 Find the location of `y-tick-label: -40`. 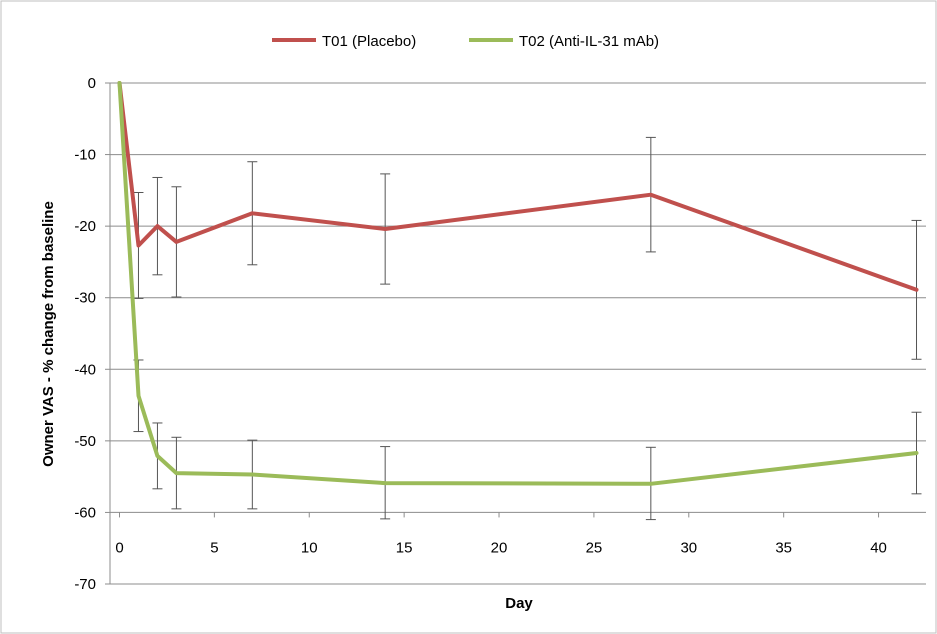

y-tick-label: -40 is located at coordinates (85, 369).